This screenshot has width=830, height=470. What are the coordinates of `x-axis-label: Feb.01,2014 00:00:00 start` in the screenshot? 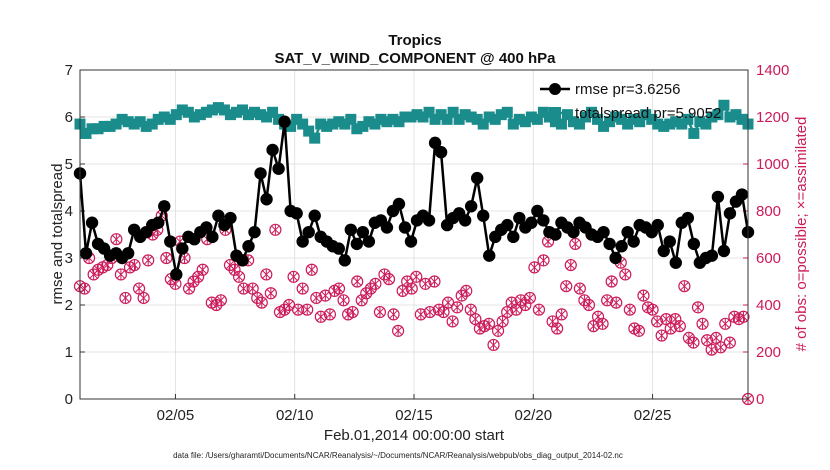 It's located at (414, 435).